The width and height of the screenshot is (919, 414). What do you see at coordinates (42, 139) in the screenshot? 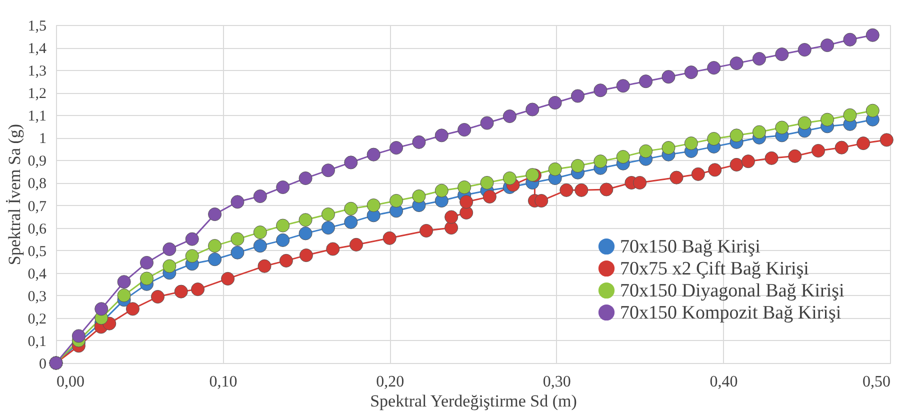
I see `y-tick-label: 1` at bounding box center [42, 139].